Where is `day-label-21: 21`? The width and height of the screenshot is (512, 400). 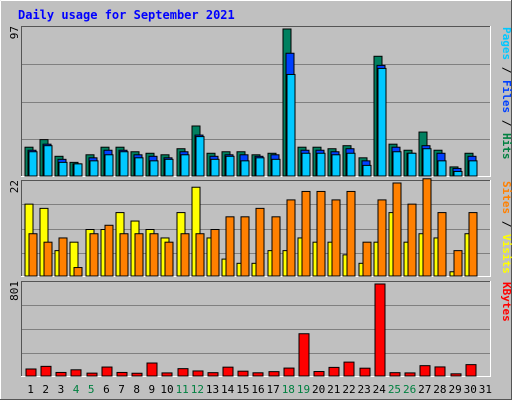
day-label-21: 21 is located at coordinates (333, 389).